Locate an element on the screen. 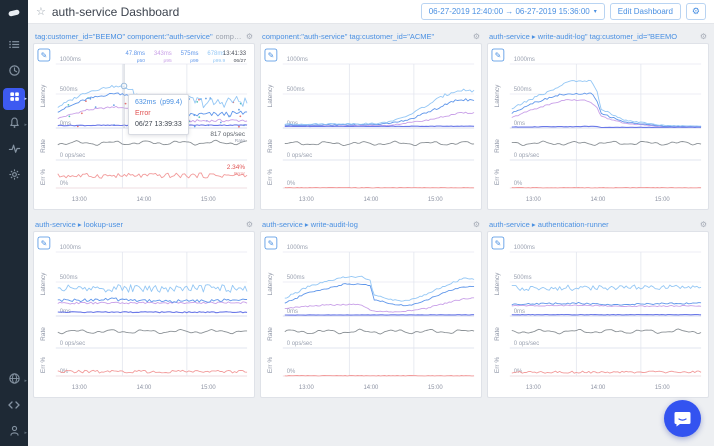 The width and height of the screenshot is (714, 446). sidebar-item-developer is located at coordinates (14, 407).